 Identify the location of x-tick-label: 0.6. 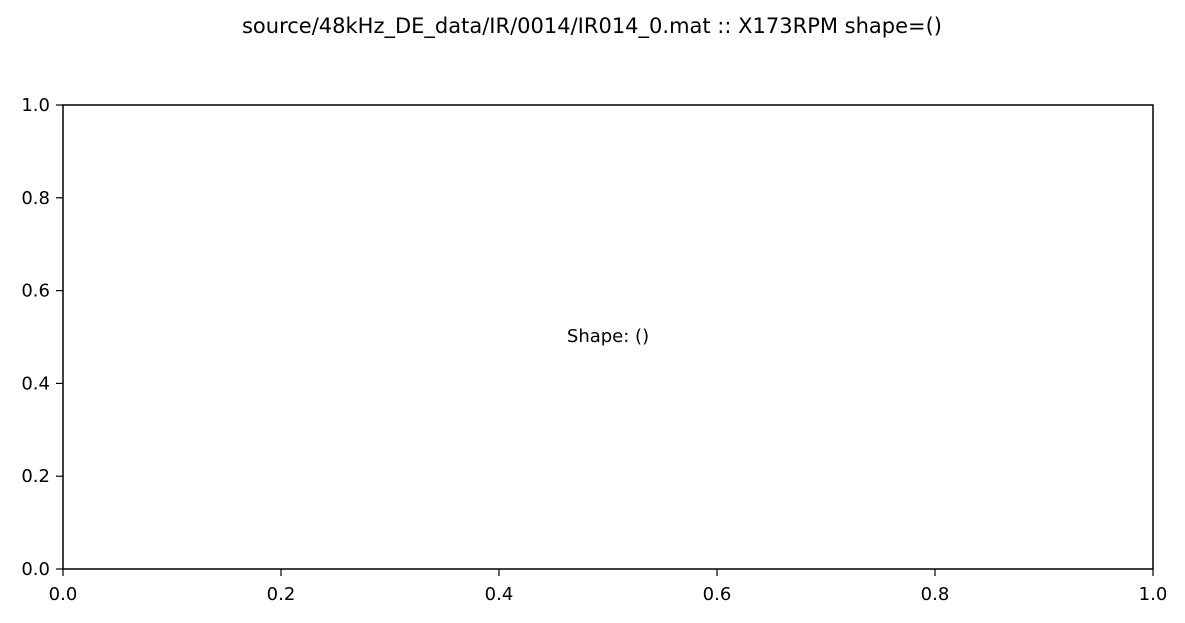
(717, 594).